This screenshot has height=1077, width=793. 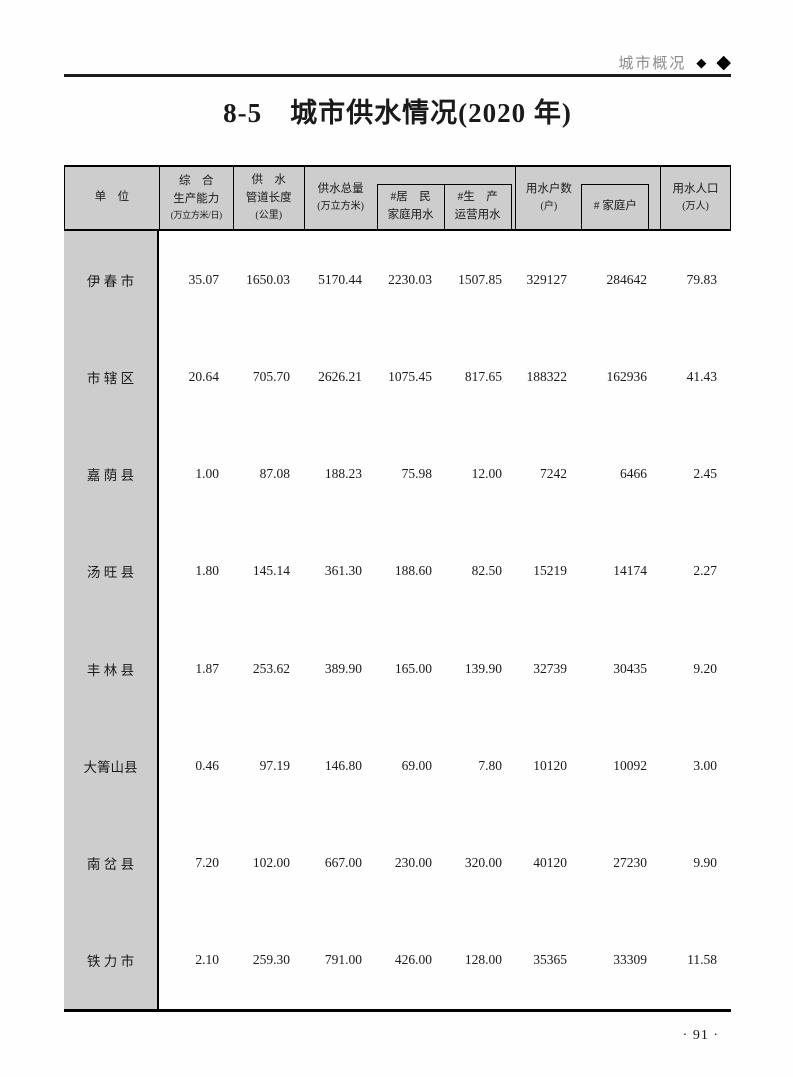 I want to click on header-unit-label: 单 位, so click(x=112, y=197).